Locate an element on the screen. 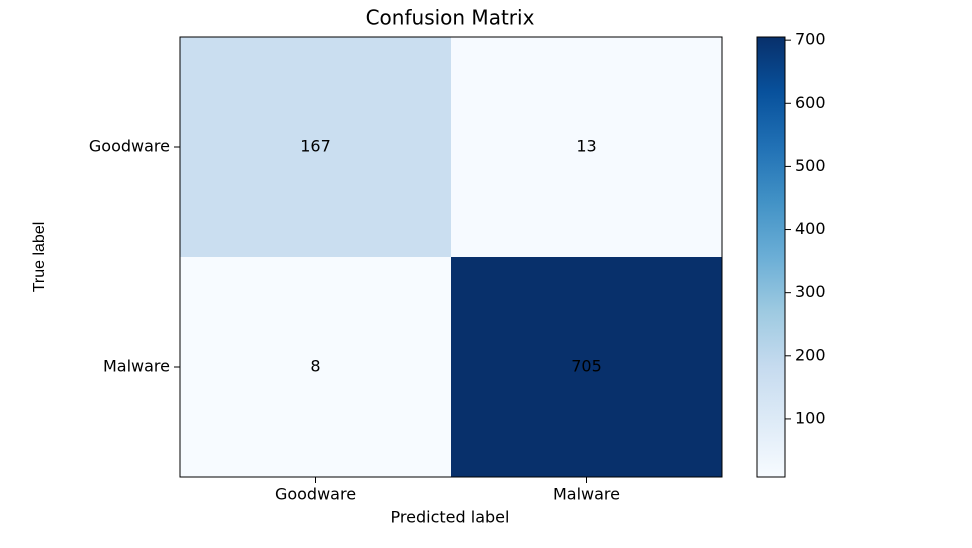  x-axis-label: Predicted label is located at coordinates (450, 517).